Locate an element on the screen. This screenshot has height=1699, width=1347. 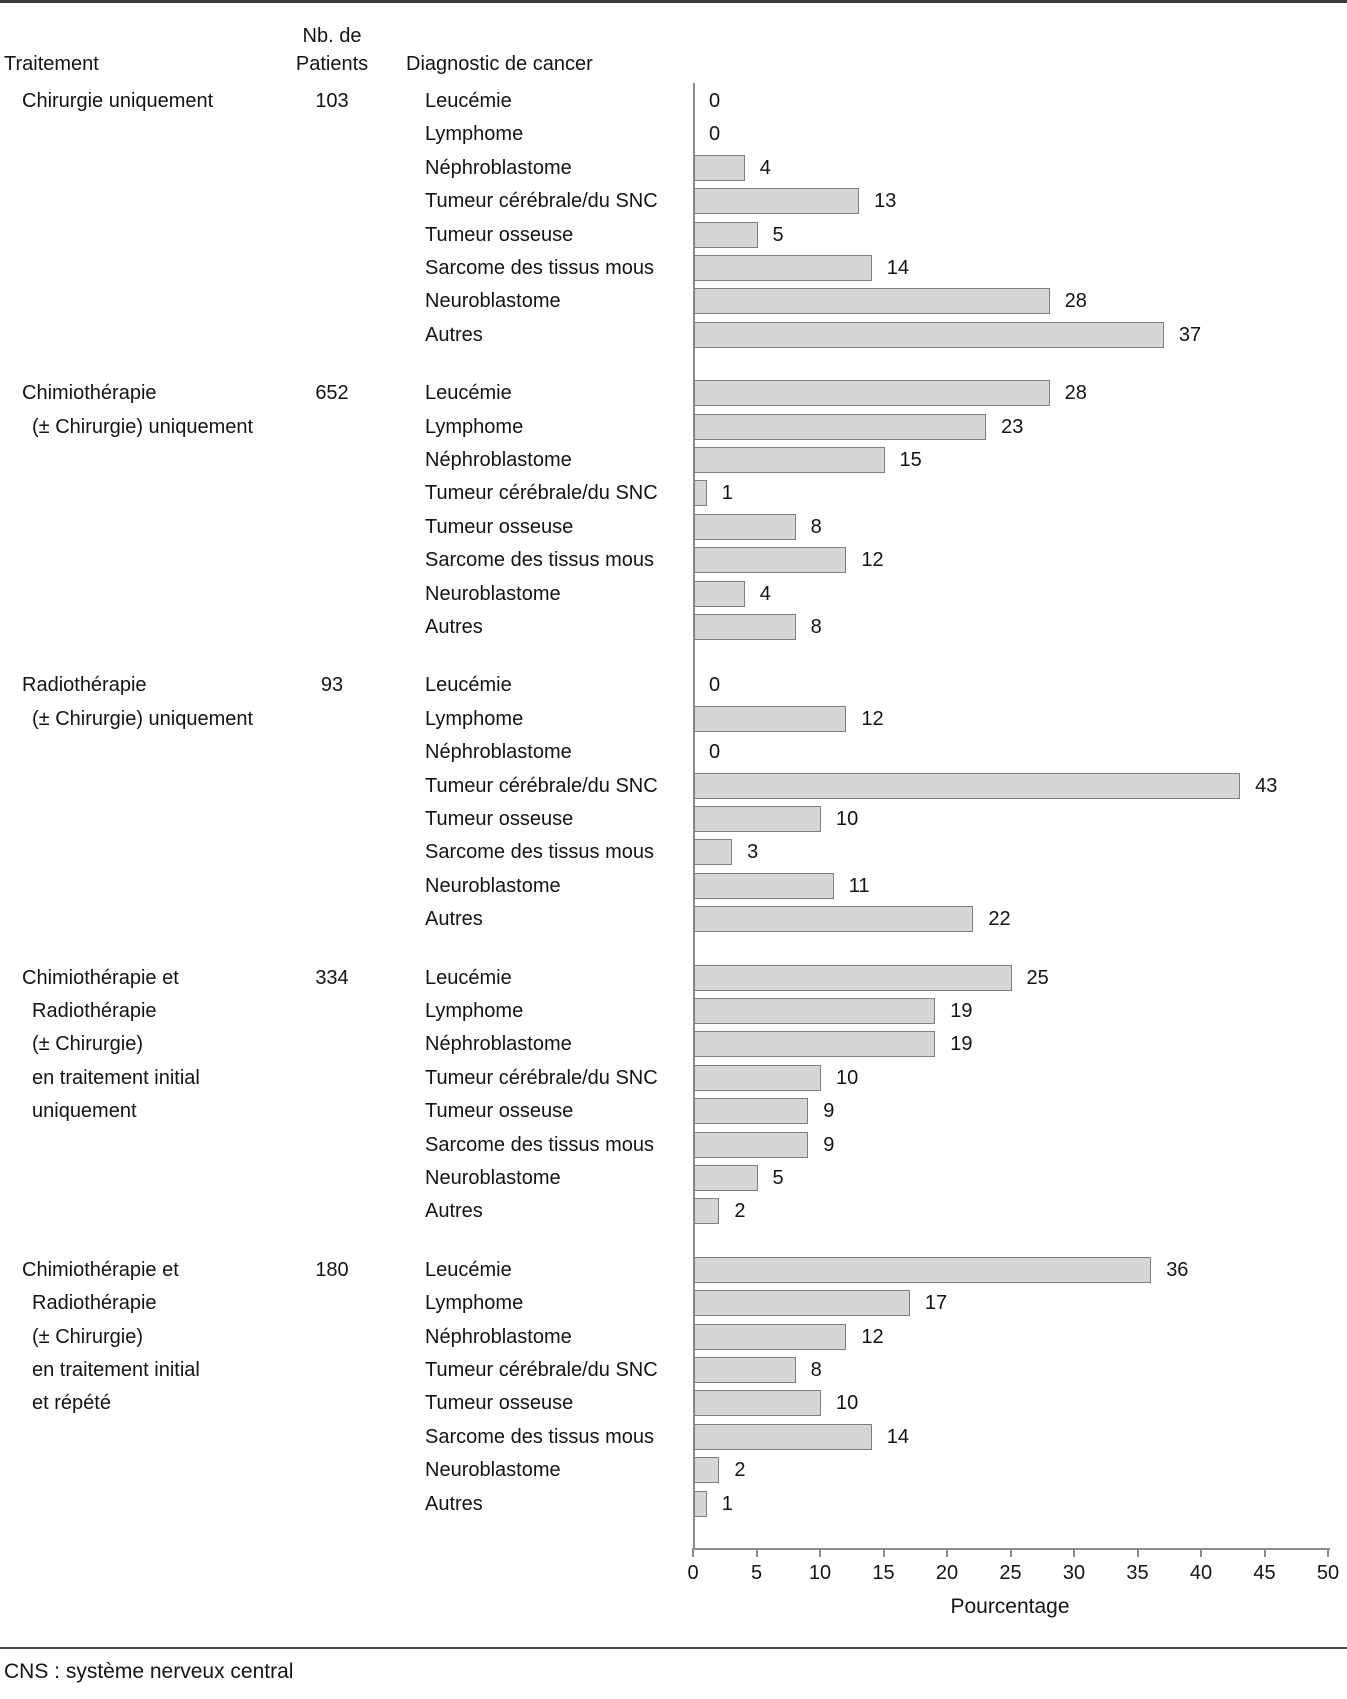
x-axis-title: Pourcentage is located at coordinates (1010, 1606).